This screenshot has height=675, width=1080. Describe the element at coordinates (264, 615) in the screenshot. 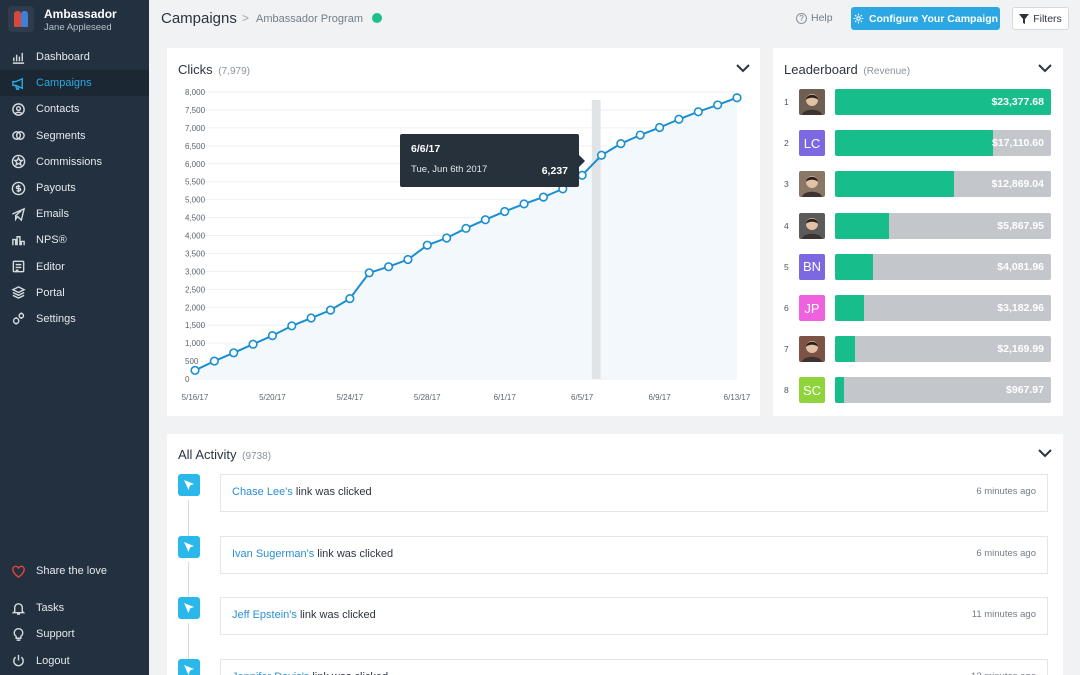

I see `contact-link: Jeff Epstein's` at that location.